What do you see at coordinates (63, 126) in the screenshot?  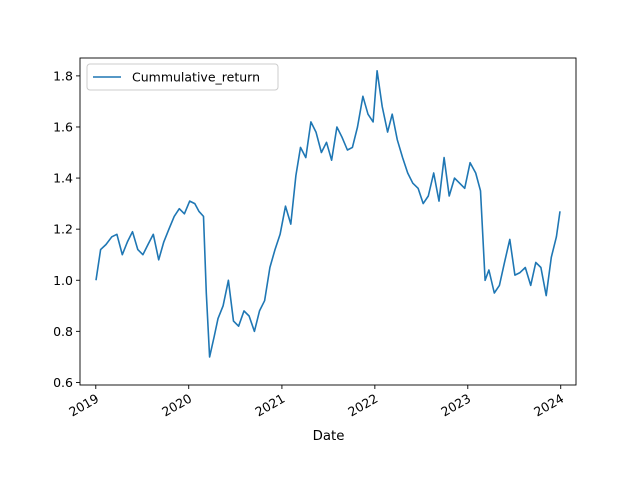 I see `y-tick-label: 1.6` at bounding box center [63, 126].